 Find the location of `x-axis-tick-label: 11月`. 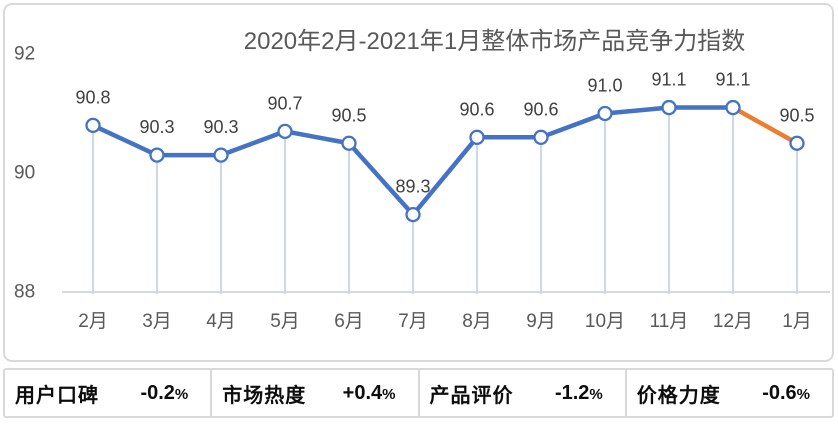

x-axis-tick-label: 11月 is located at coordinates (669, 321).